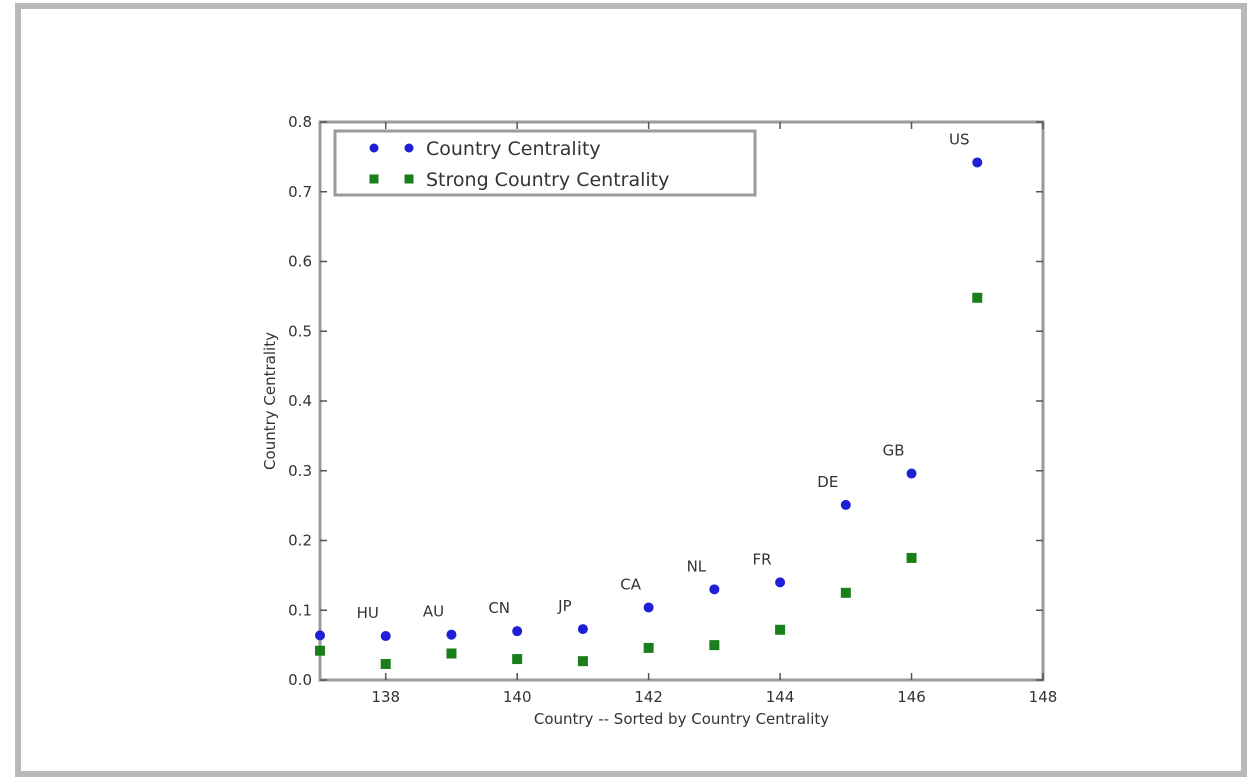  What do you see at coordinates (300, 192) in the screenshot?
I see `y-tick-label: 0.7` at bounding box center [300, 192].